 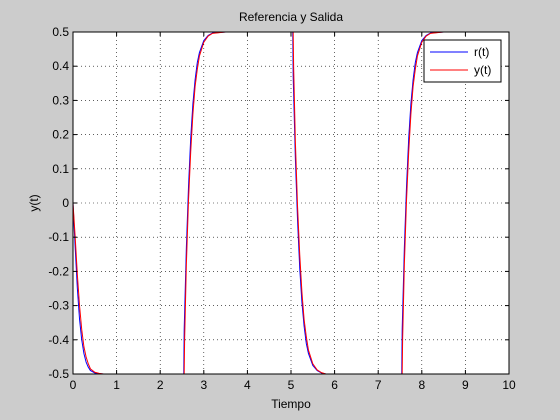 What do you see at coordinates (60, 100) in the screenshot?
I see `y-tick-label: 0.3` at bounding box center [60, 100].